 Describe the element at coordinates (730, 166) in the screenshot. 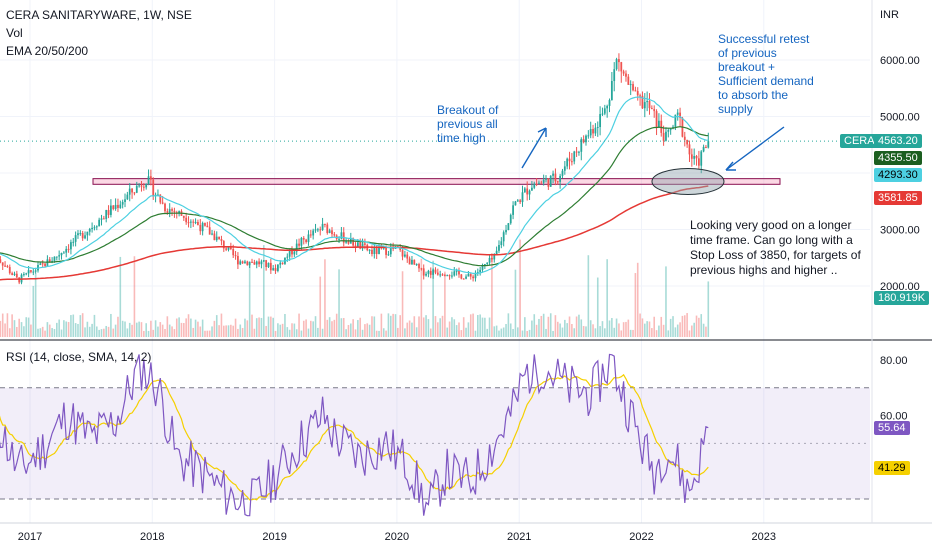

I see `retest-arrow-head` at that location.